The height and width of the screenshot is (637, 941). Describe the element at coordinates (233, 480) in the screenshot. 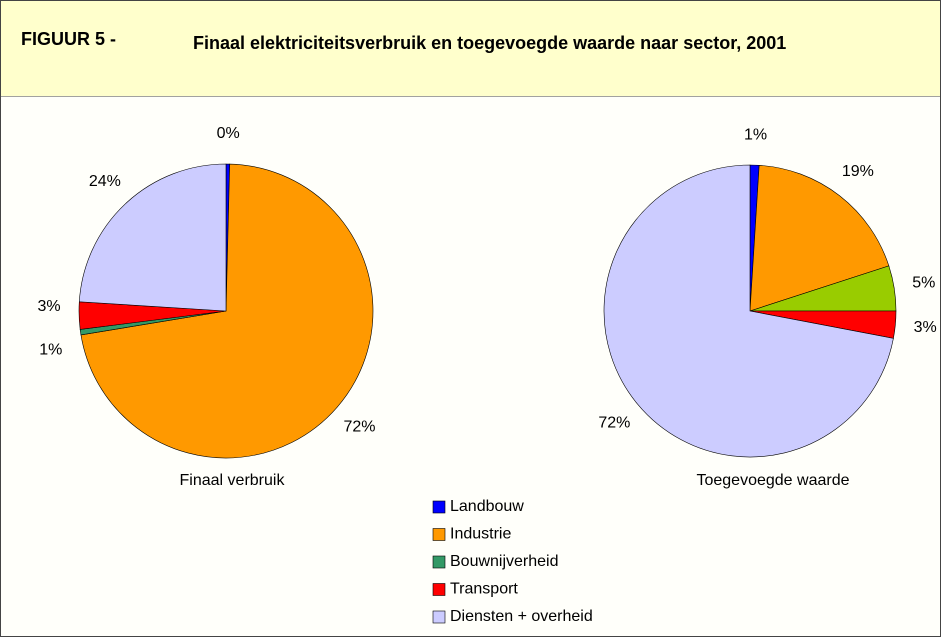

I see `pie-label: Finaal verbruik` at that location.